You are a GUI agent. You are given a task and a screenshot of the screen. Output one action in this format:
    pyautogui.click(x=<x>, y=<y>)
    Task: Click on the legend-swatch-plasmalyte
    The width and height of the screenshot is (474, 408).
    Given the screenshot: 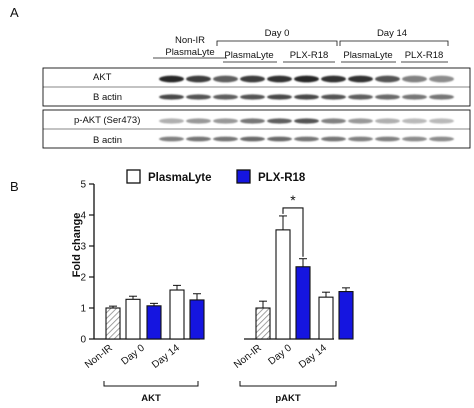 What is the action you would take?
    pyautogui.click(x=133, y=176)
    